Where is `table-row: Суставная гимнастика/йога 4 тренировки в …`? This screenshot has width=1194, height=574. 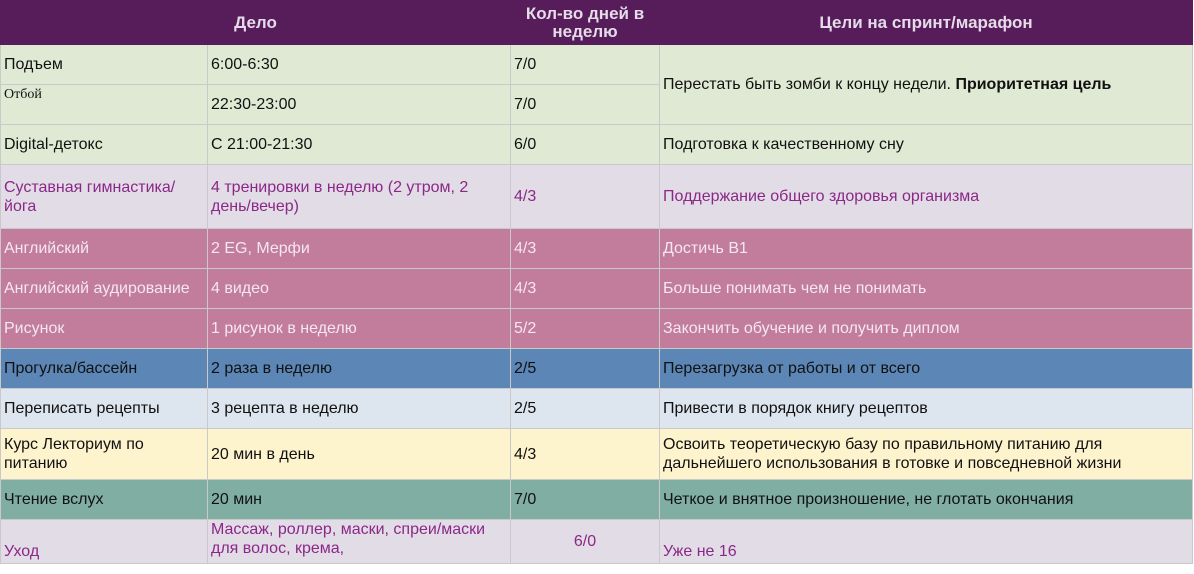
table-row: Суставная гимнастика/йога 4 тренировки в … is located at coordinates (597, 196).